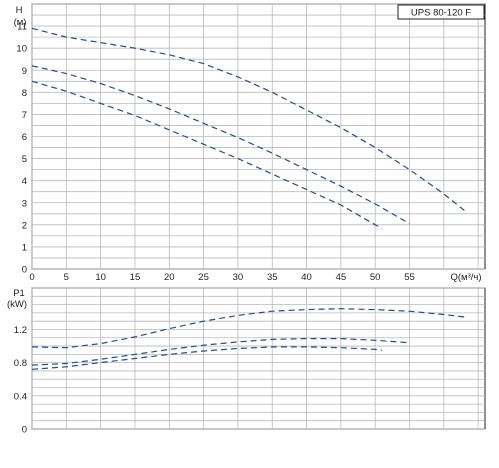 This screenshot has height=468, width=499. I want to click on head-y-tick-label: 3, so click(24, 203).